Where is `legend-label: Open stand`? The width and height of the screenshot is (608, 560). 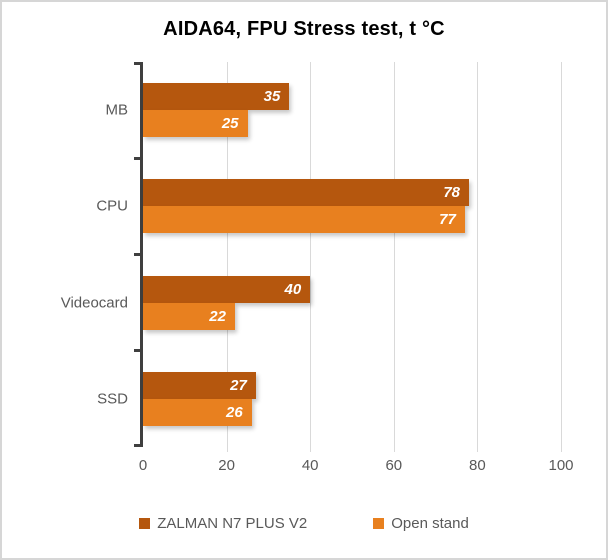 legend-label: Open stand is located at coordinates (430, 523).